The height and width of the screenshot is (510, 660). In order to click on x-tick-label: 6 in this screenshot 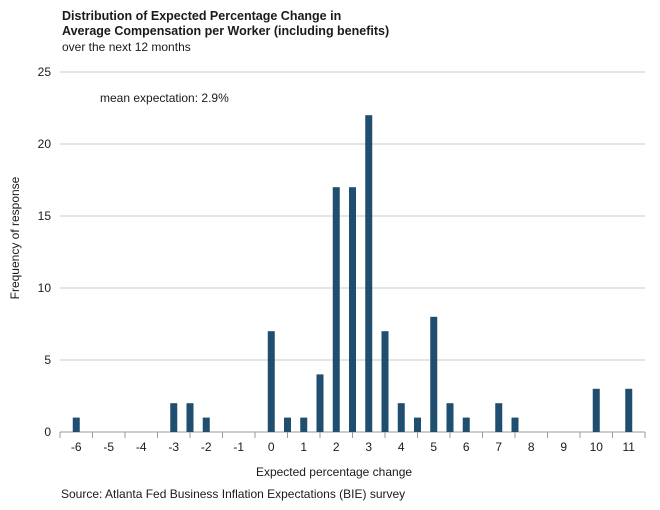, I will do `click(466, 447)`.